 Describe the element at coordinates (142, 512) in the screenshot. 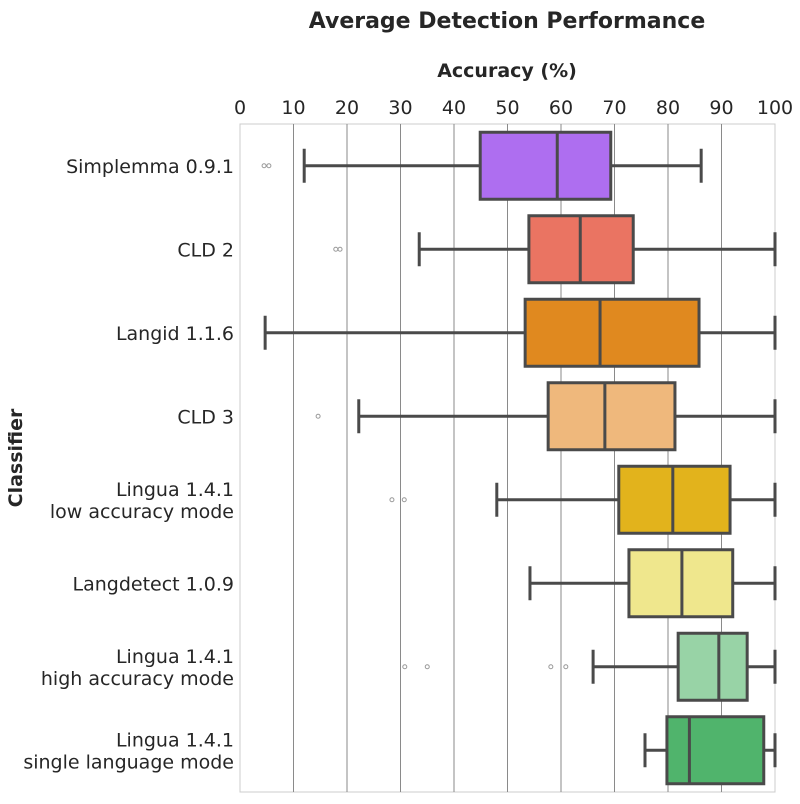

I see `category-label: low accuracy mode` at that location.